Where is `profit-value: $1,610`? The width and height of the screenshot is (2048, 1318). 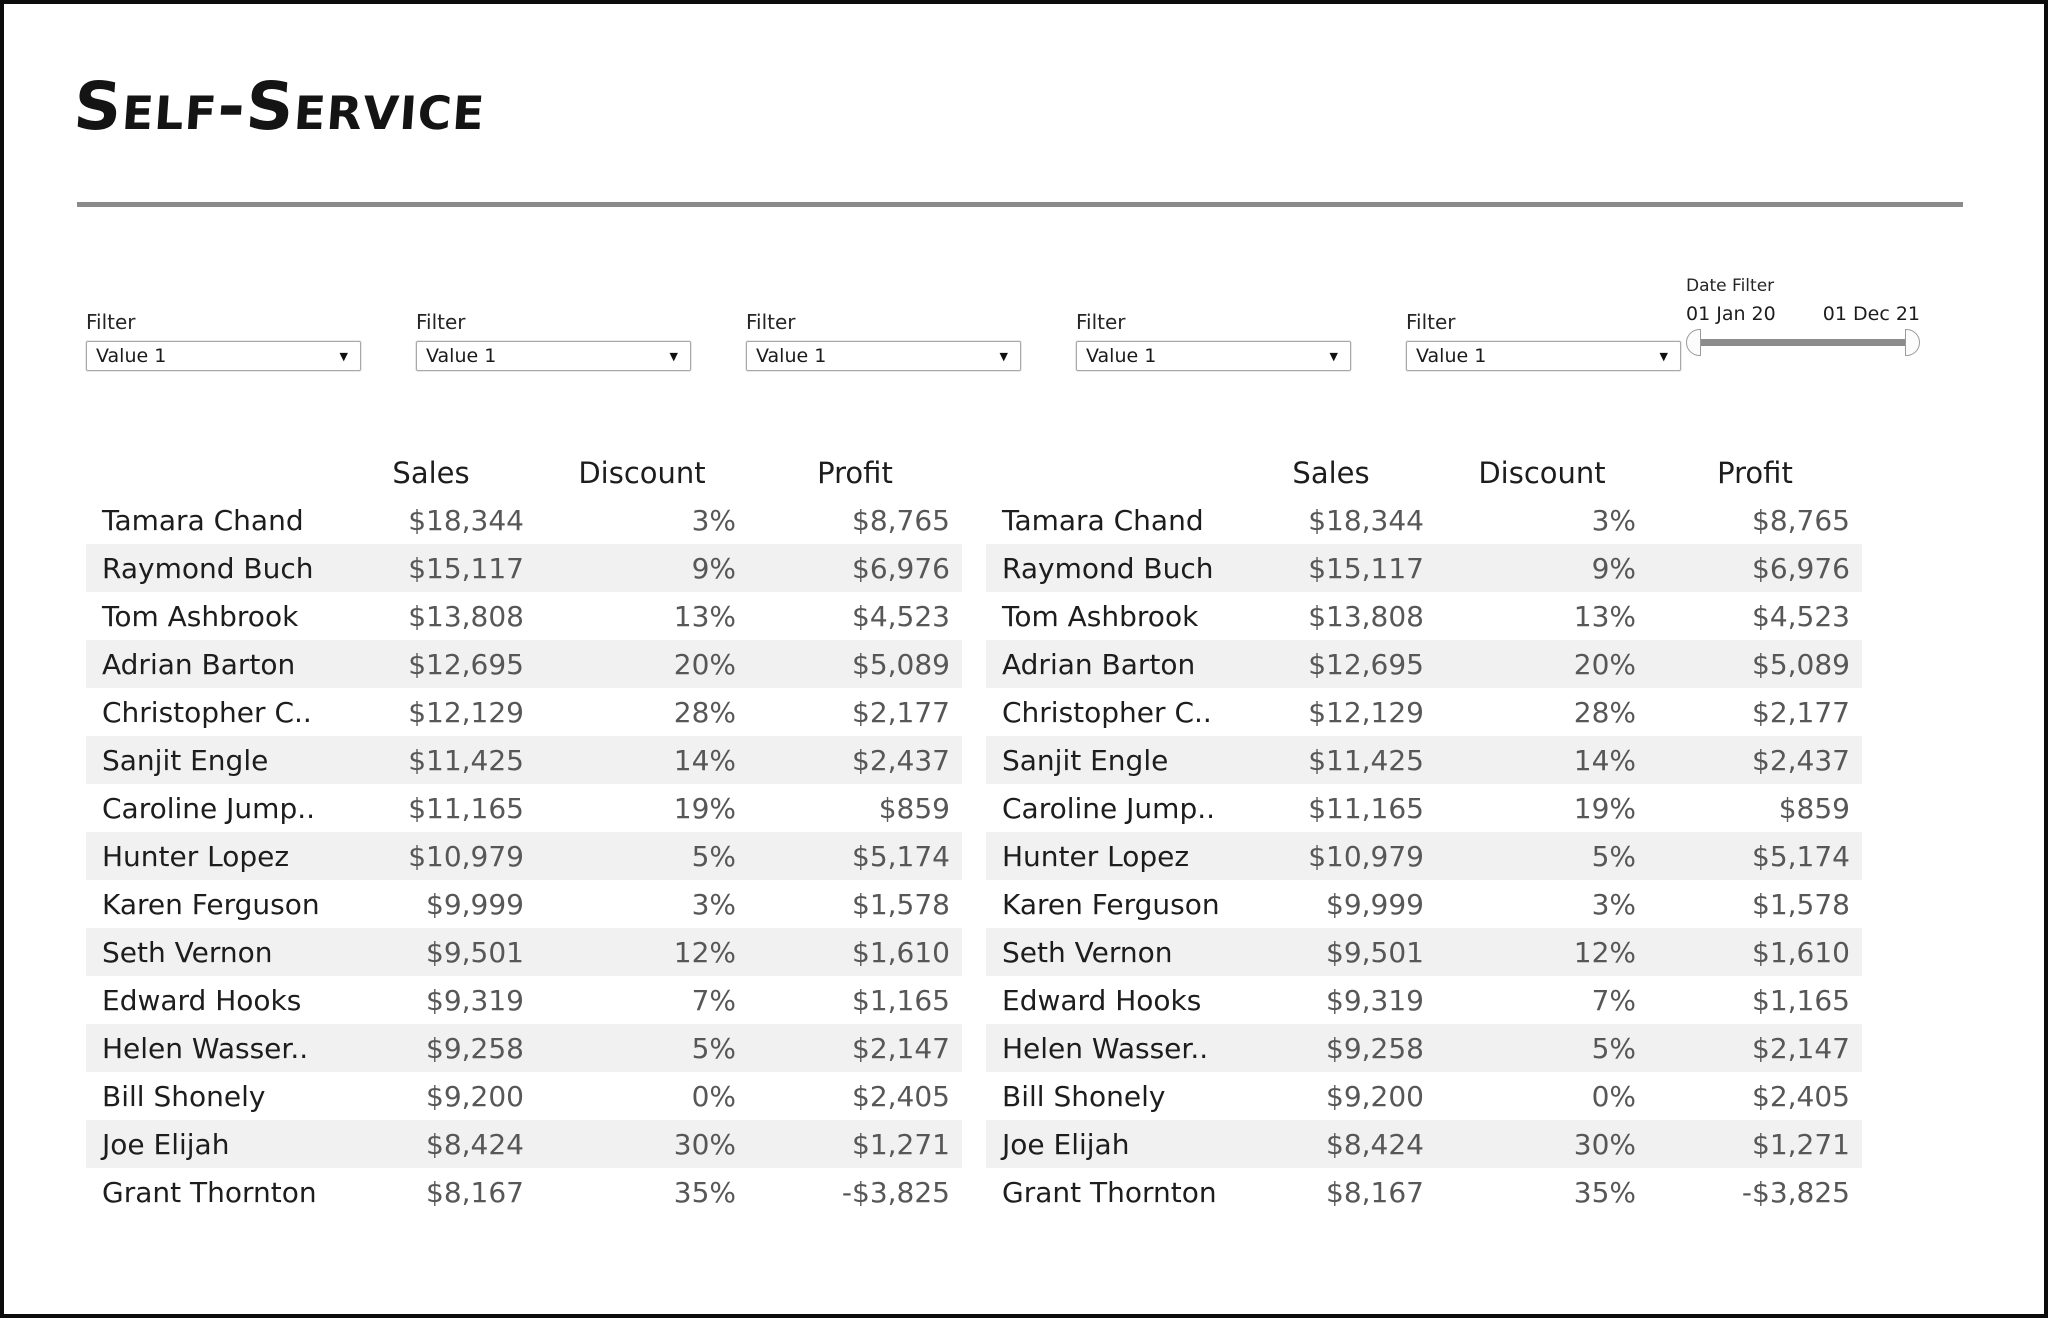
profit-value: $1,610 is located at coordinates (901, 952).